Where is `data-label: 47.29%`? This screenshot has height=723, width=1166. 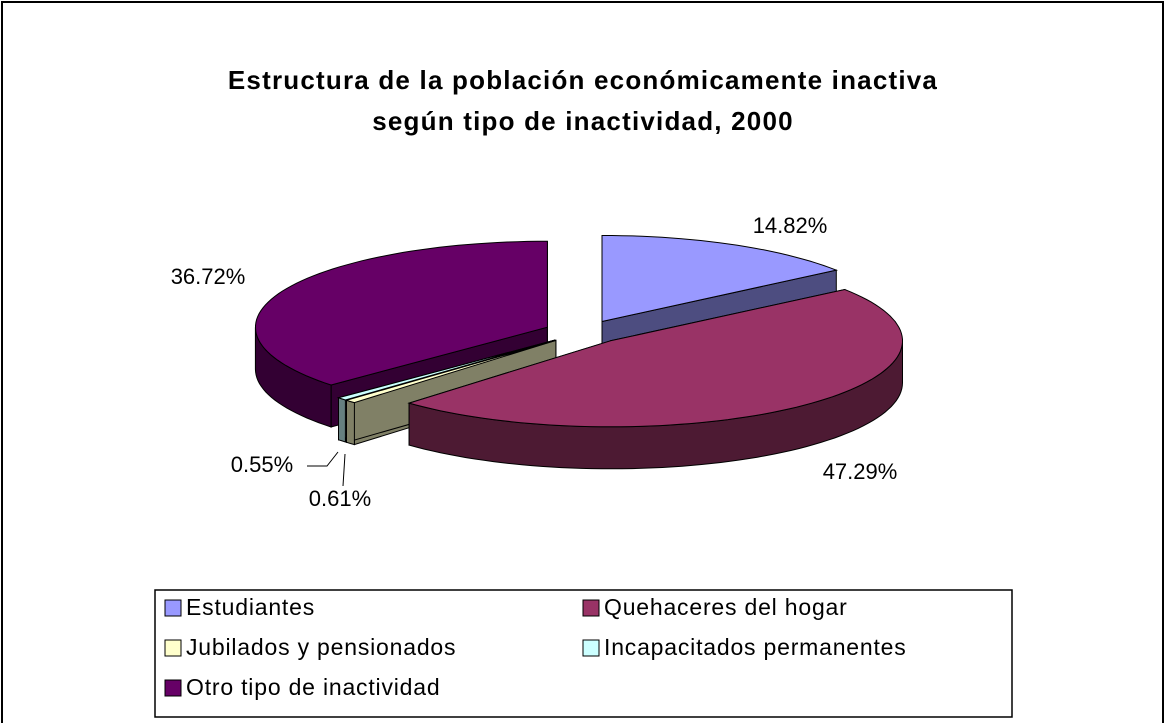 data-label: 47.29% is located at coordinates (860, 471).